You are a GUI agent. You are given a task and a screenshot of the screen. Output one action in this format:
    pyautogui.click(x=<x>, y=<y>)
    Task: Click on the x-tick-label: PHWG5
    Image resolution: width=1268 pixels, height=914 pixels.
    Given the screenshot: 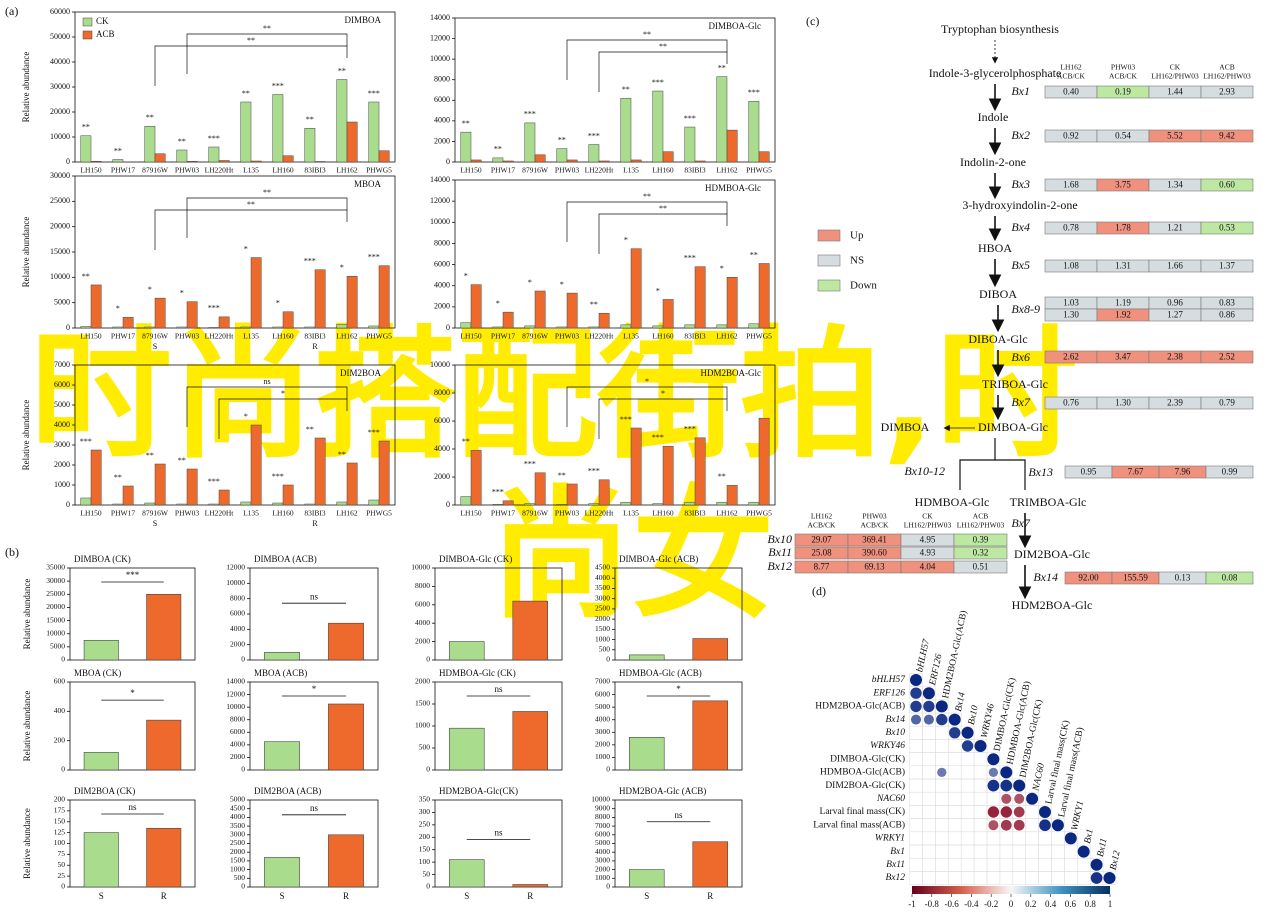 What is the action you would take?
    pyautogui.click(x=759, y=513)
    